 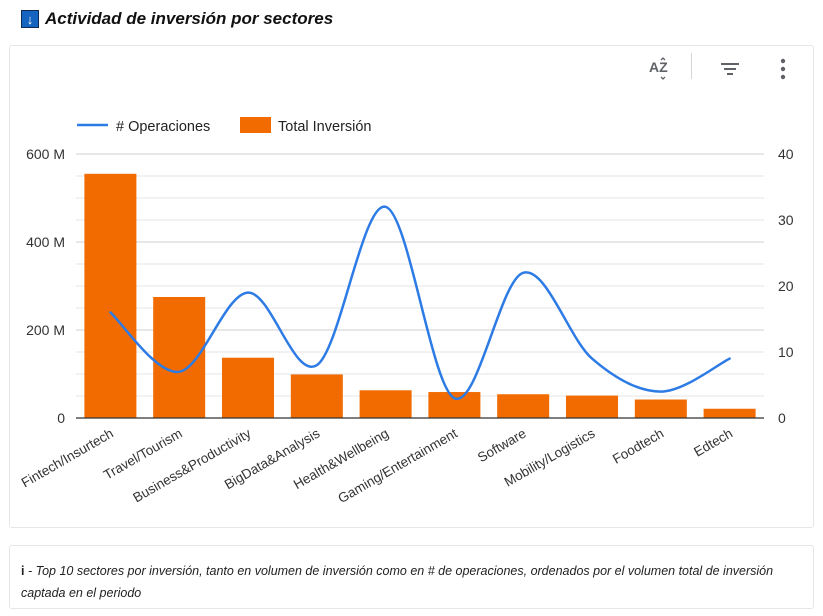 What do you see at coordinates (255, 125) in the screenshot?
I see `legend-bar-swatch` at bounding box center [255, 125].